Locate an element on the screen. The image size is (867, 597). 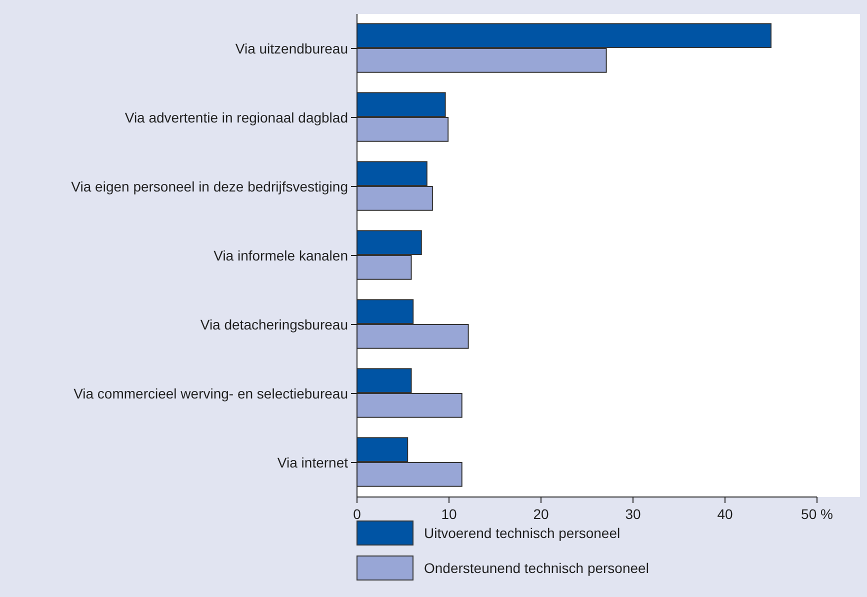
y-tick-label: Via informele kanalen is located at coordinates (281, 256).